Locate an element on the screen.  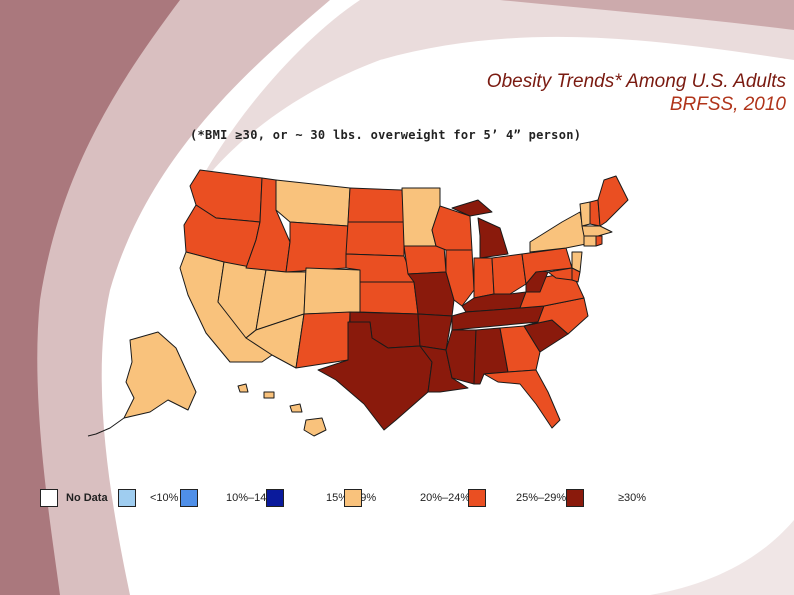
title-line1: Obesity Trends* Among U.S. Adults is located at coordinates (636, 81).